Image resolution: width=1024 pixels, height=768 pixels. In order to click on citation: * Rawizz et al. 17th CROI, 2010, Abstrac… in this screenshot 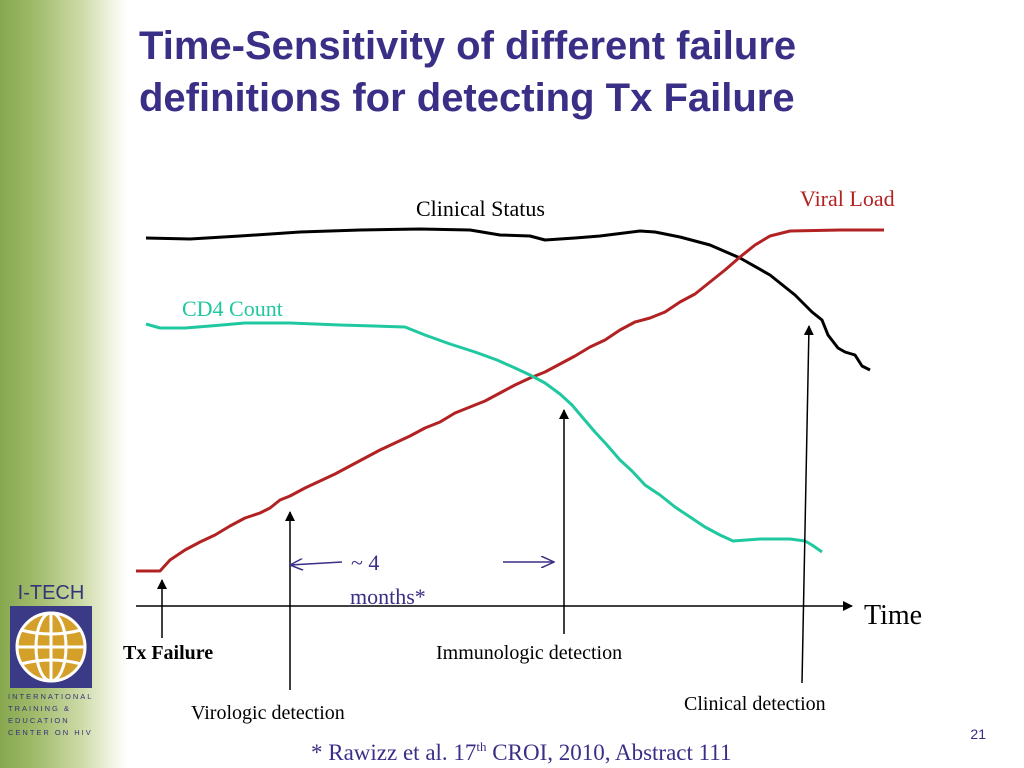, I will do `click(521, 752)`.